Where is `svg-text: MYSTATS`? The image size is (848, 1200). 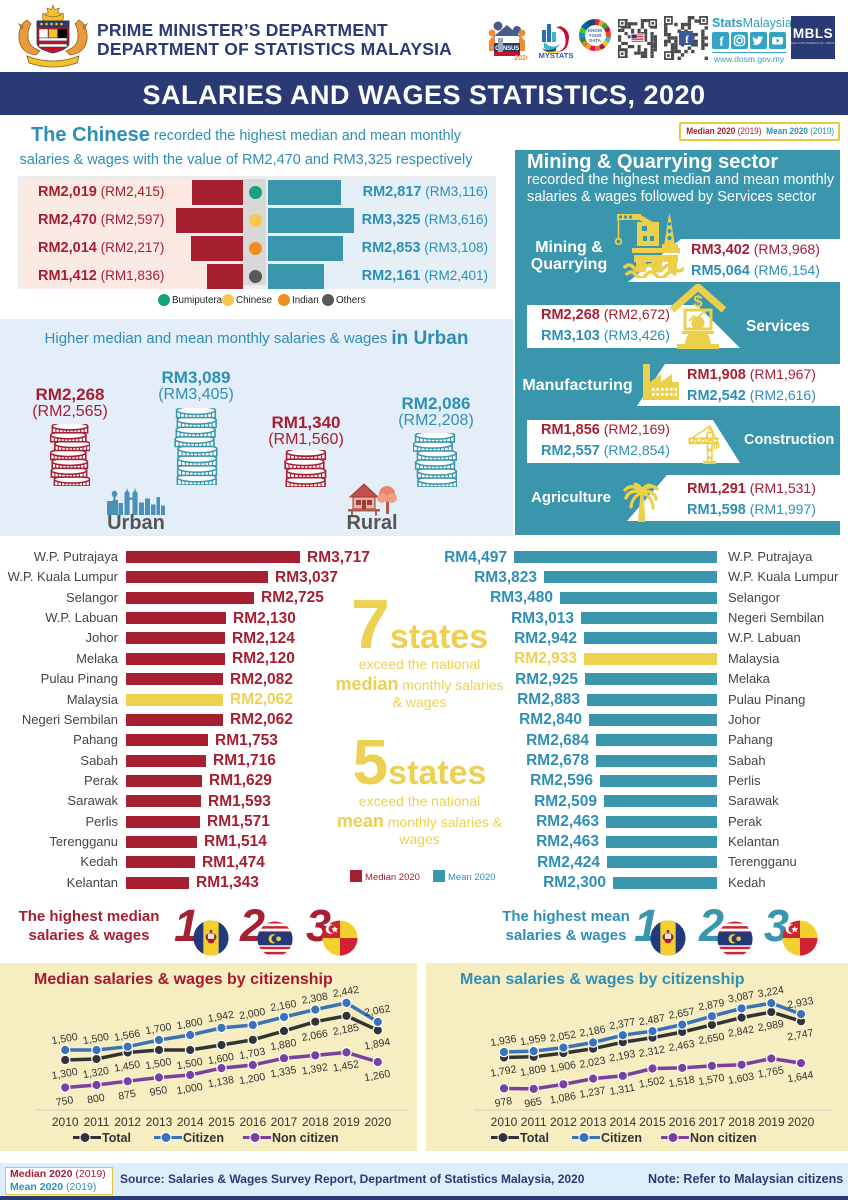
svg-text: MYSTATS is located at coordinates (556, 55).